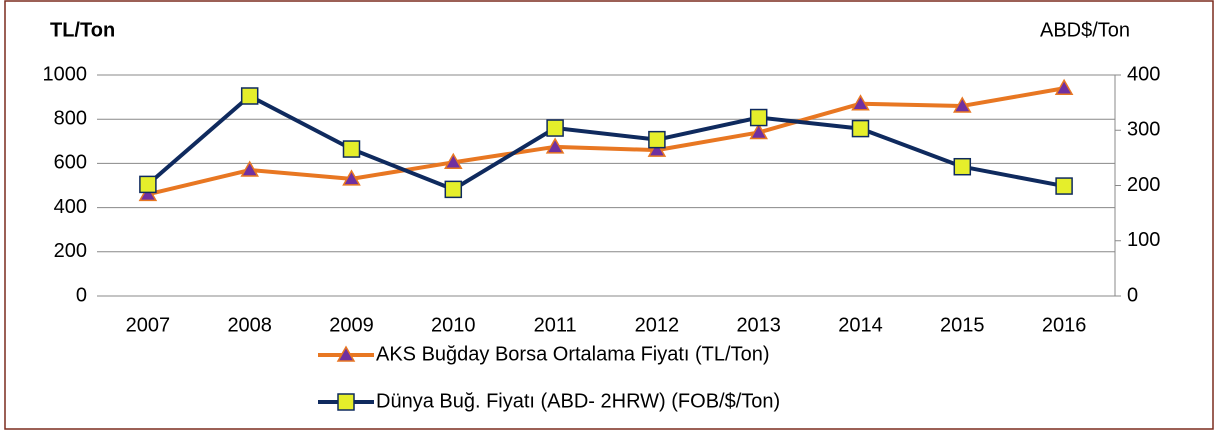 This screenshot has width=1219, height=432. What do you see at coordinates (148, 325) in the screenshot?
I see `x-tick-label: 2007` at bounding box center [148, 325].